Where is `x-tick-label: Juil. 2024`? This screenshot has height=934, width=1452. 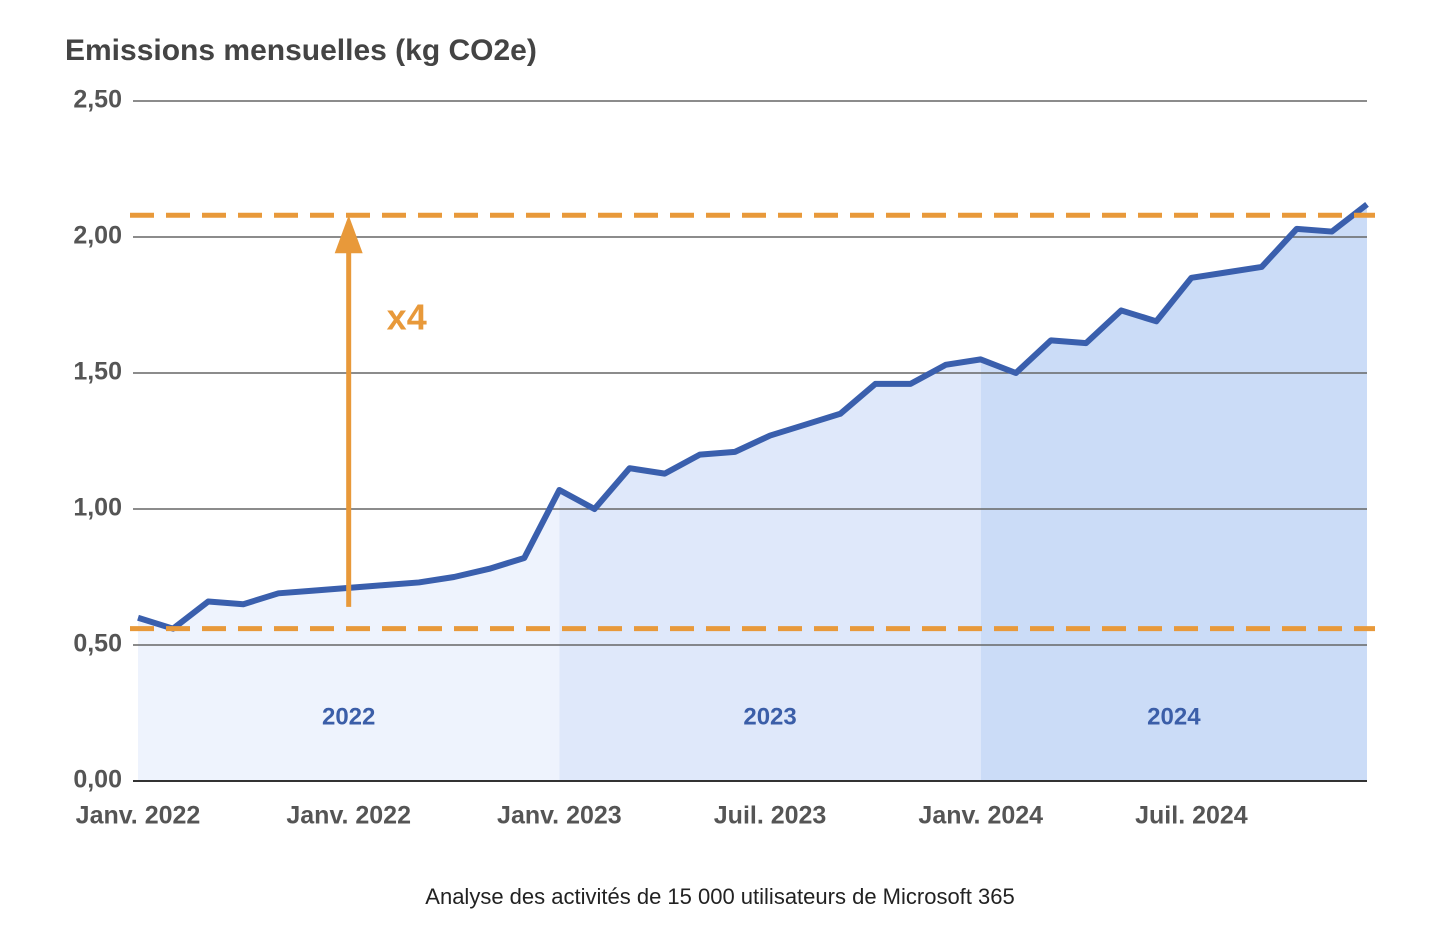
x-tick-label: Juil. 2024 is located at coordinates (1191, 816).